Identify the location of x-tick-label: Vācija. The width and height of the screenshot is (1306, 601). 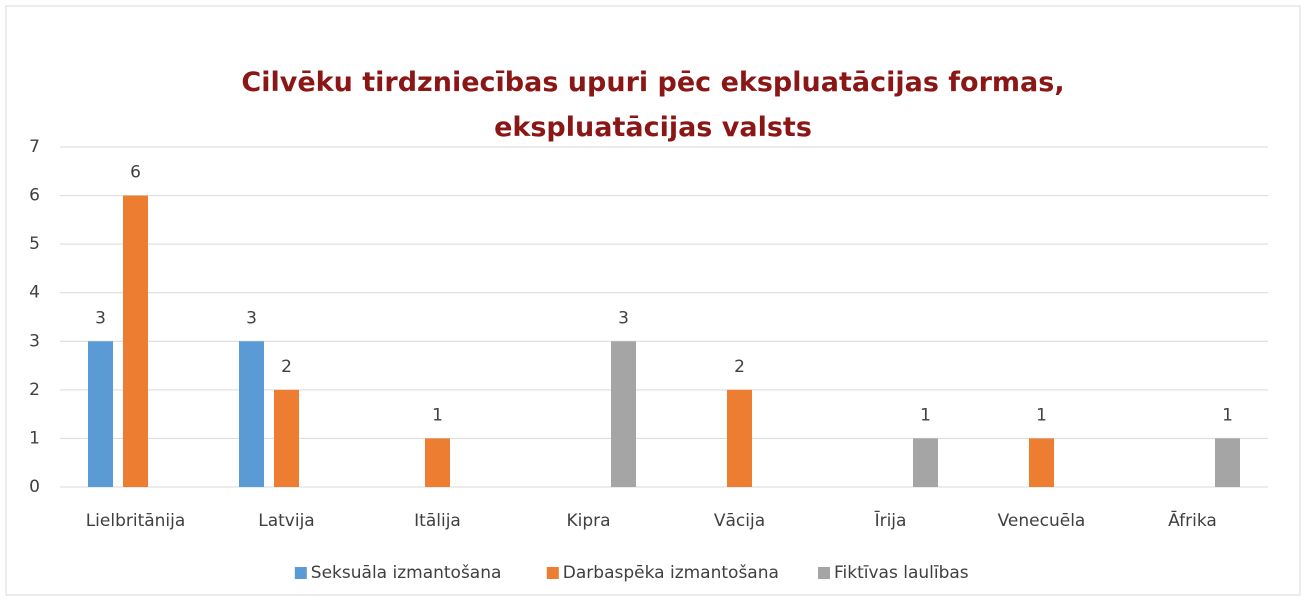
(739, 521).